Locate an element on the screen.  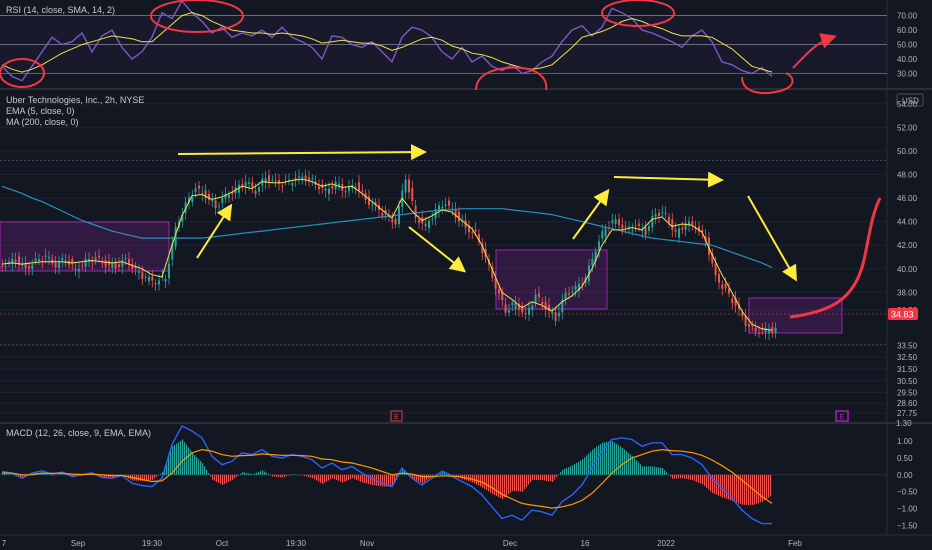
macd-tick-label: 0.00 is located at coordinates (905, 475).